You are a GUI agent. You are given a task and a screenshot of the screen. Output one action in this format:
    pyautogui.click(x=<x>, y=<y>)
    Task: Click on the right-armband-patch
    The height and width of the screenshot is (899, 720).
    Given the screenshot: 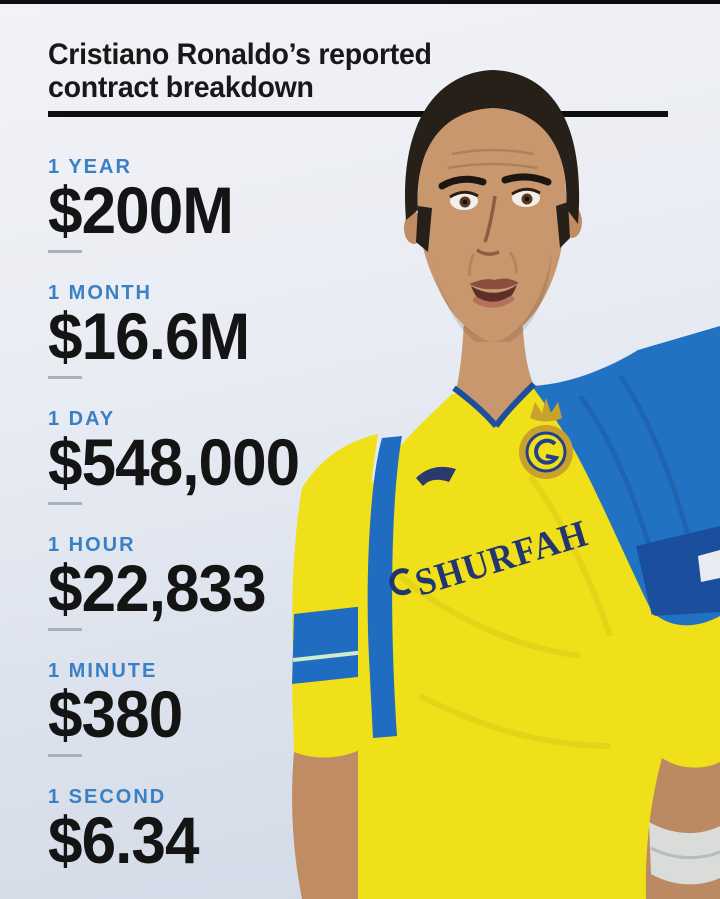 What is the action you would take?
    pyautogui.click(x=709, y=566)
    